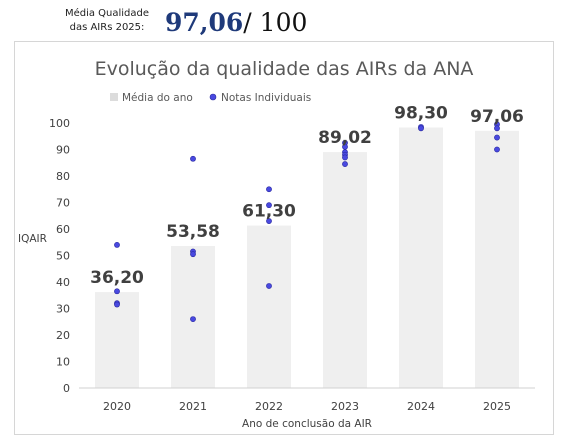 This screenshot has width=566, height=443. I want to click on score-display: 97,06/ 100, so click(236, 25).